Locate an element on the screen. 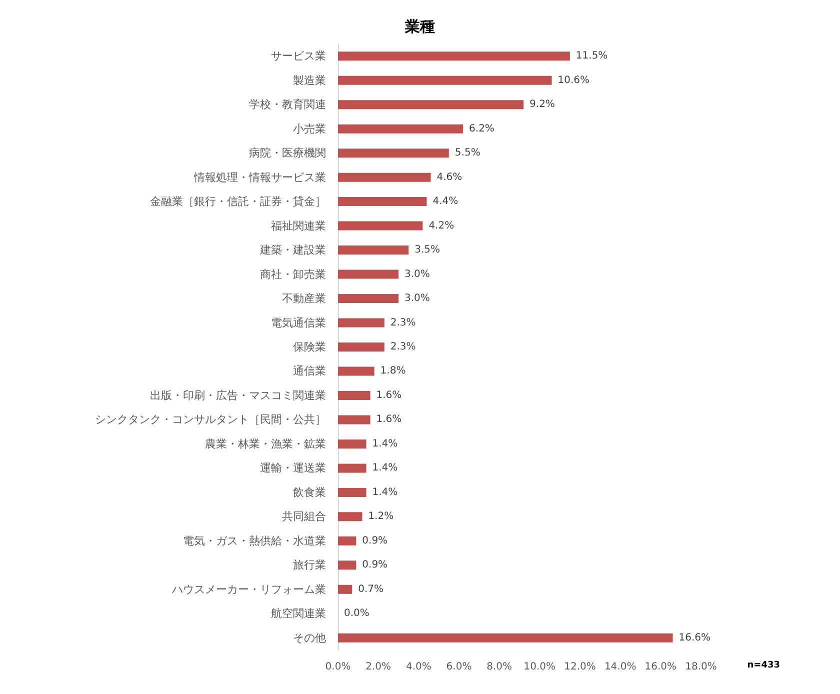 This screenshot has height=694, width=840. x-tick-label: 12.0% is located at coordinates (580, 667).